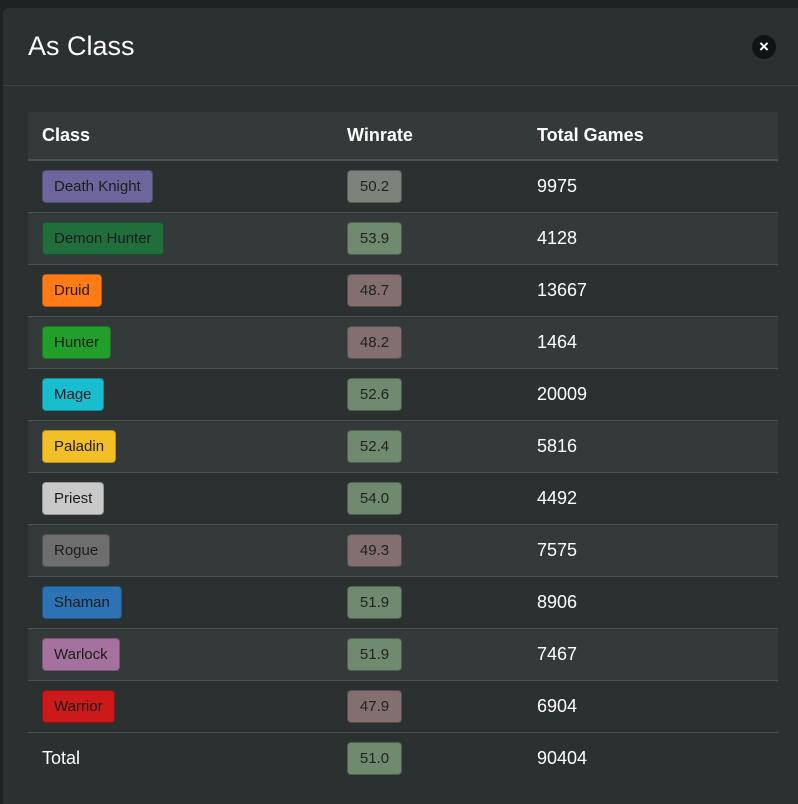 The height and width of the screenshot is (804, 798). Describe the element at coordinates (428, 290) in the screenshot. I see `winrate-cell: 48.7` at that location.